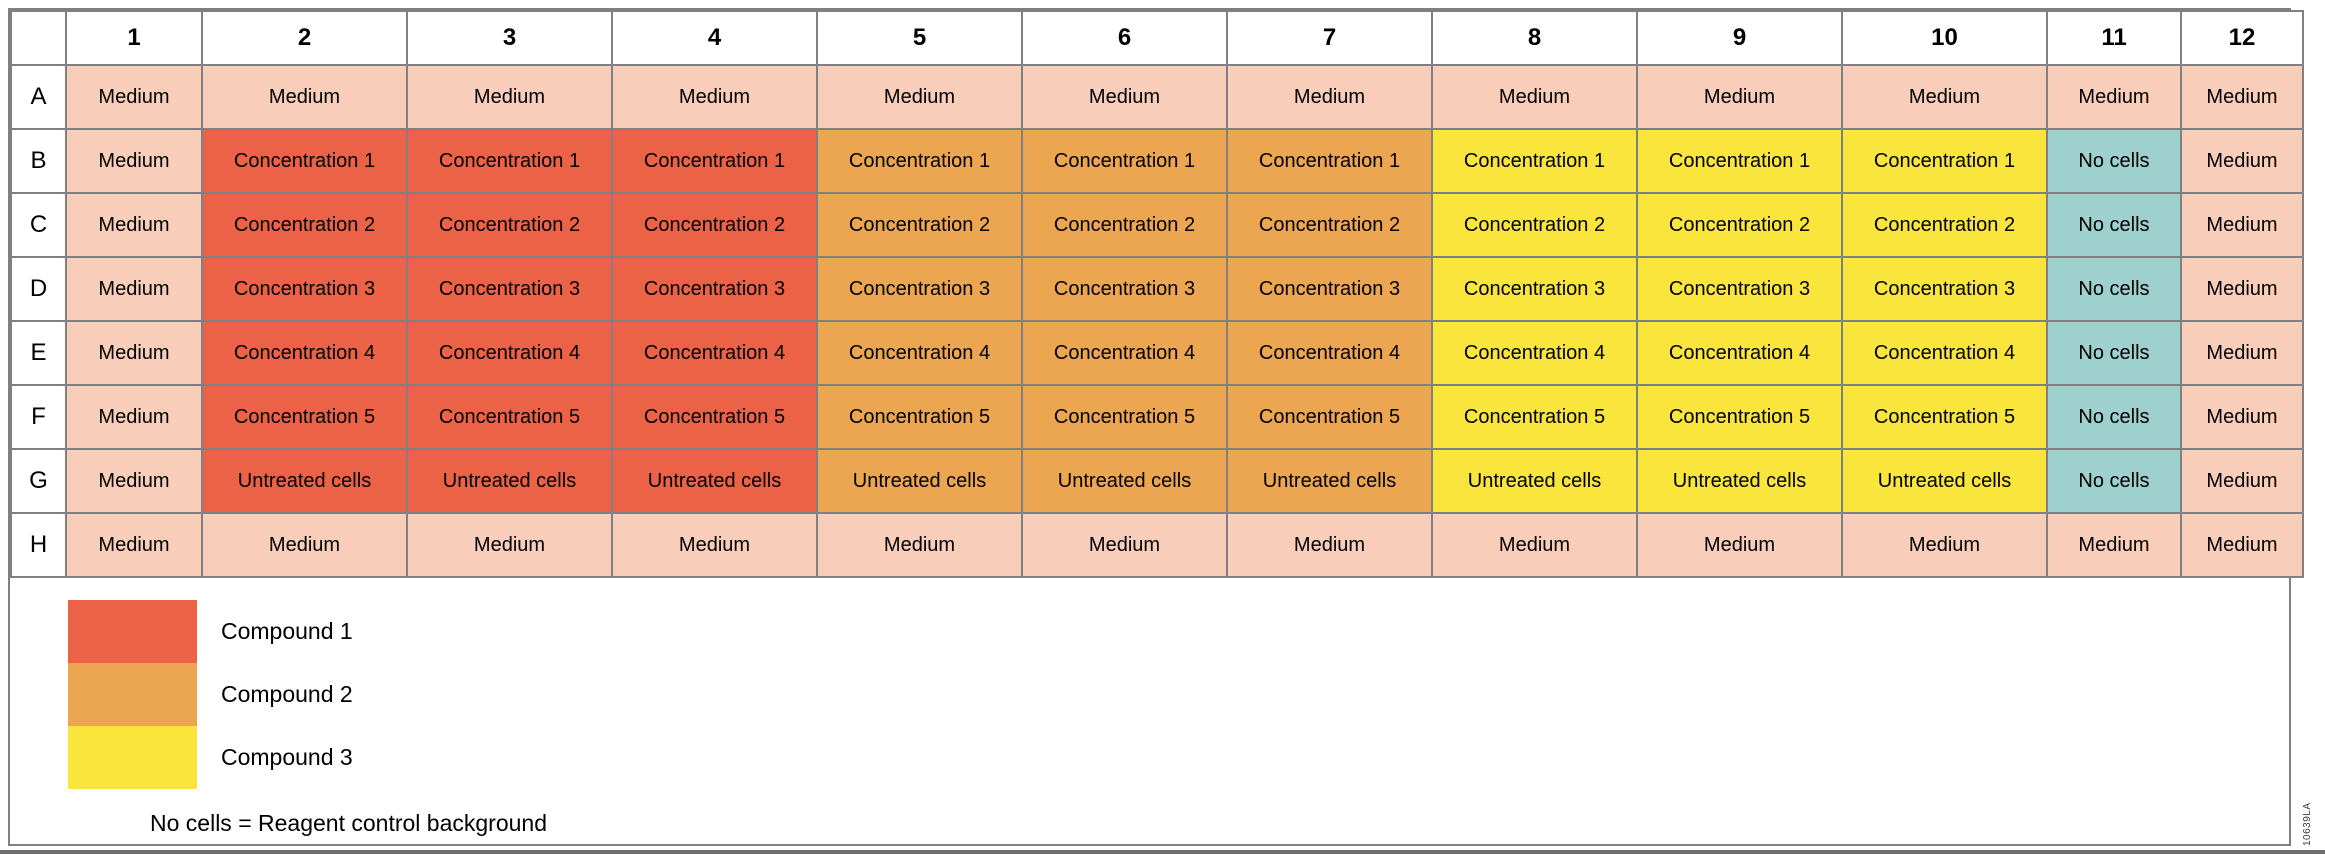 This screenshot has width=2325, height=854. Describe the element at coordinates (509, 353) in the screenshot. I see `well-E3: Concentration 4` at that location.